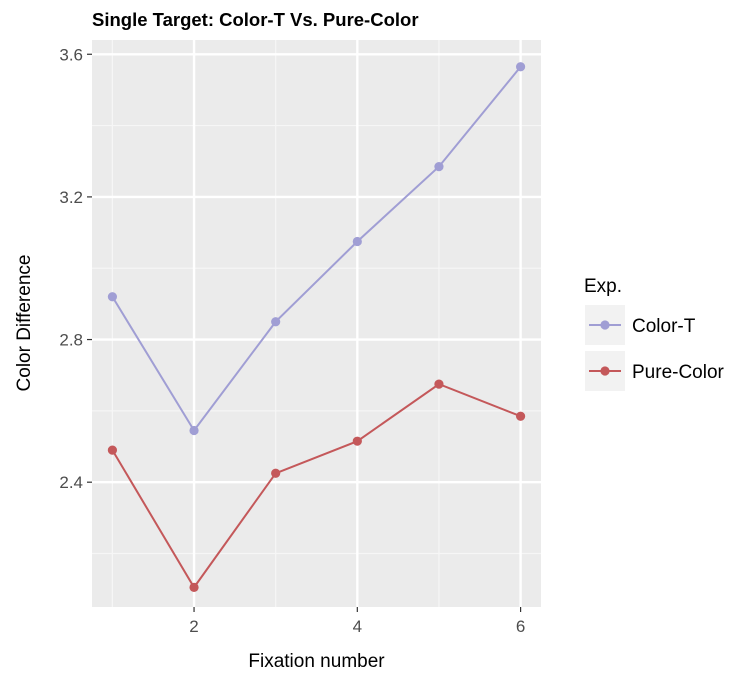 Image resolution: width=744 pixels, height=677 pixels. Describe the element at coordinates (678, 372) in the screenshot. I see `legend-label: Pure-Color` at that location.